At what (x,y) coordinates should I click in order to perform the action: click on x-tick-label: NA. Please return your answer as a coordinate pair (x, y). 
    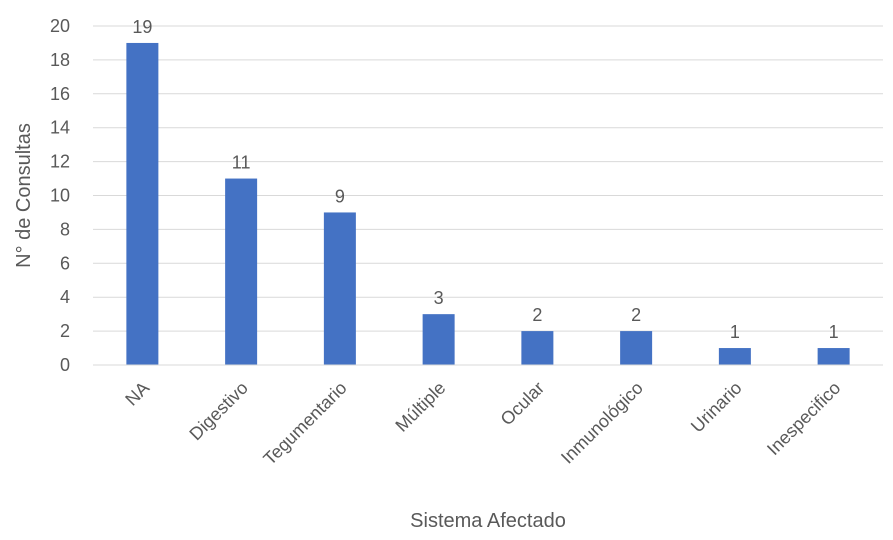
    Looking at the image, I should click on (137, 394).